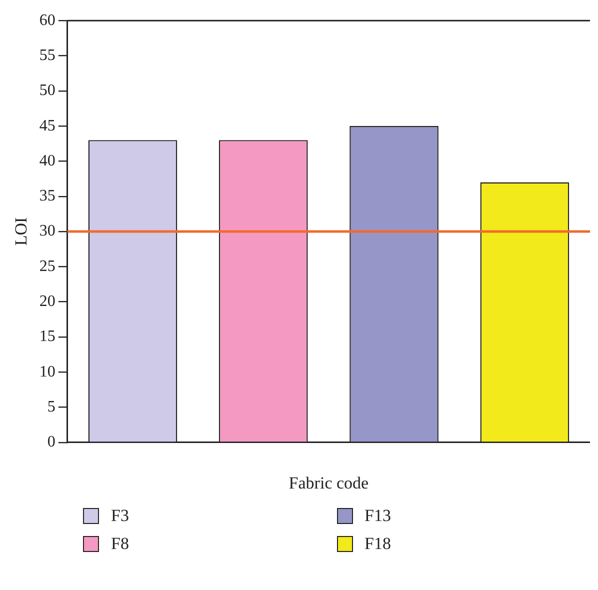  What do you see at coordinates (47, 266) in the screenshot?
I see `y-tick-label: 25` at bounding box center [47, 266].